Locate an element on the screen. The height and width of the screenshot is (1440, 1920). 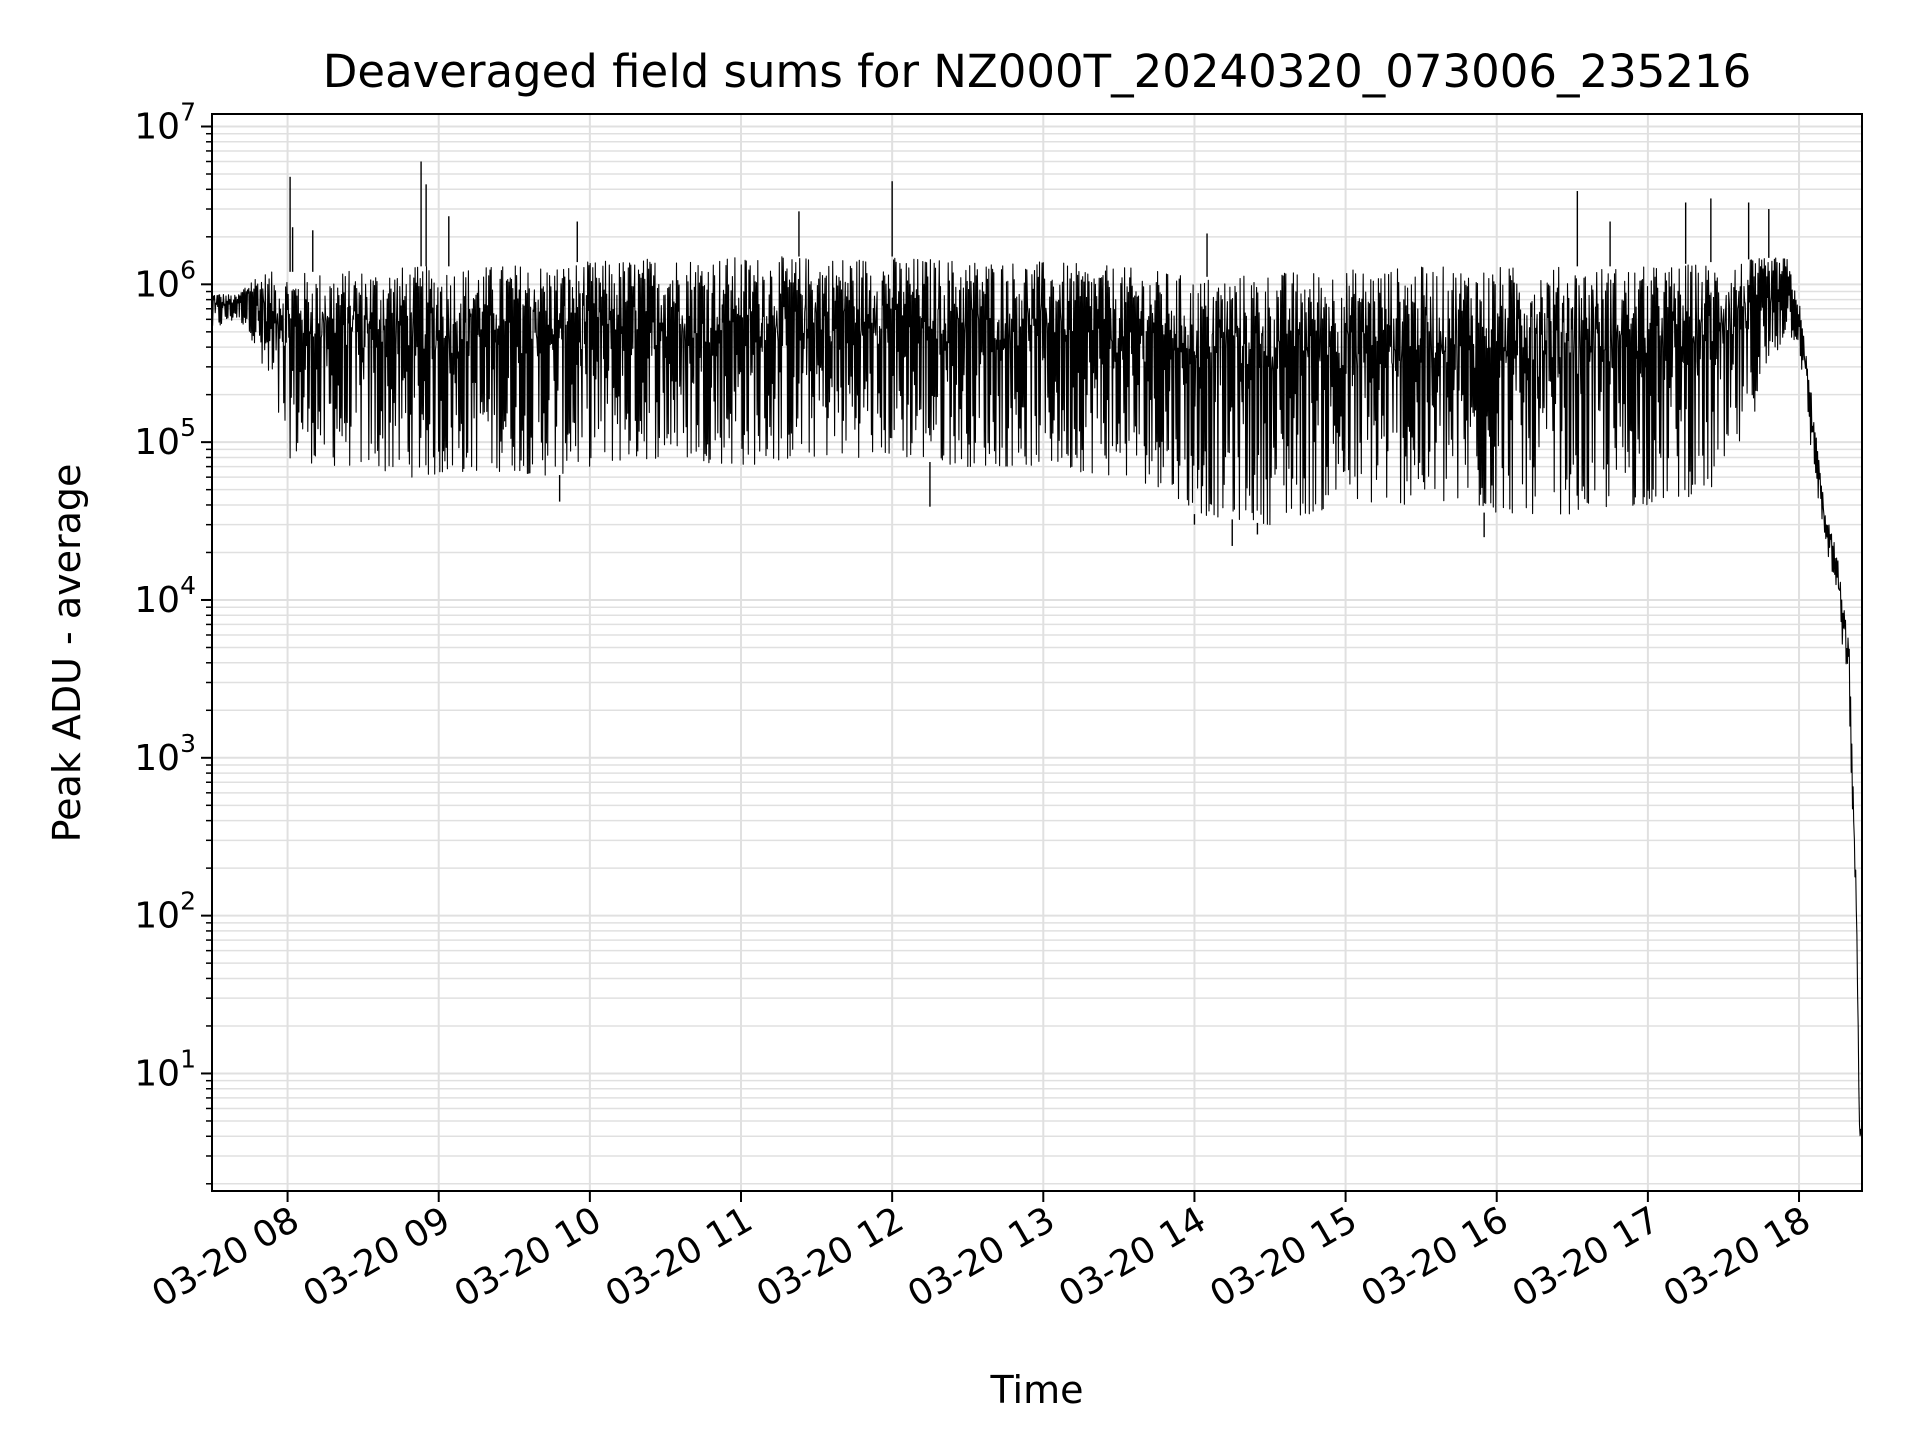
y-tick-label: 10¹ is located at coordinates (165, 1069).